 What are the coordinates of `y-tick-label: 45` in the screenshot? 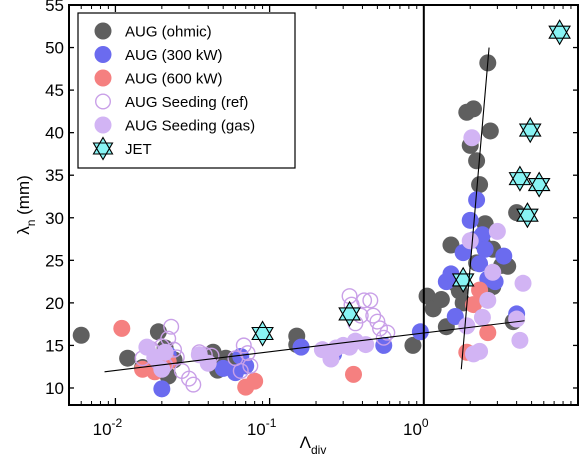 It's located at (54, 90).